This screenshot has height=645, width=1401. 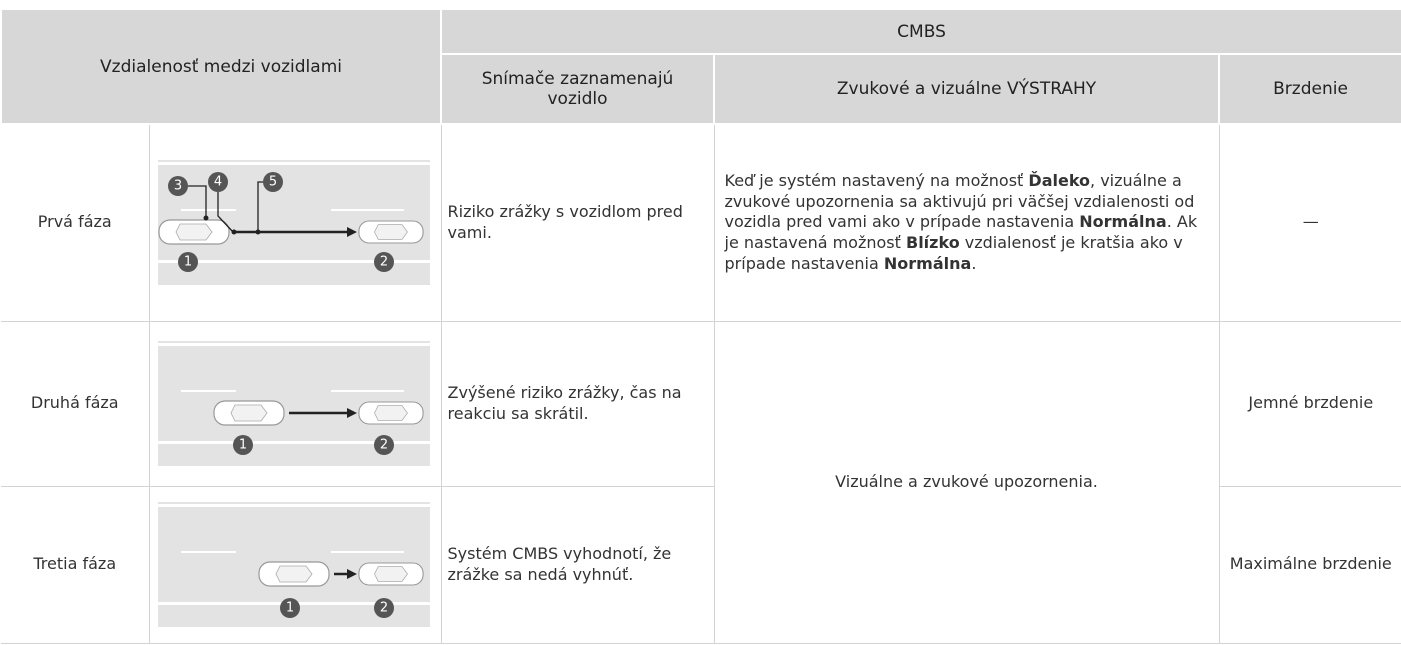 What do you see at coordinates (1309, 89) in the screenshot?
I see `column-header: Brzdenie` at bounding box center [1309, 89].